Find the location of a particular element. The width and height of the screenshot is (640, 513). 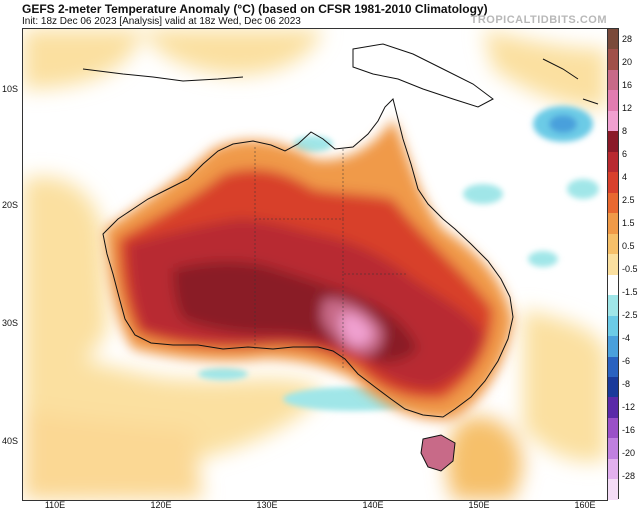

lon-label-150e: 150E is located at coordinates (479, 505).